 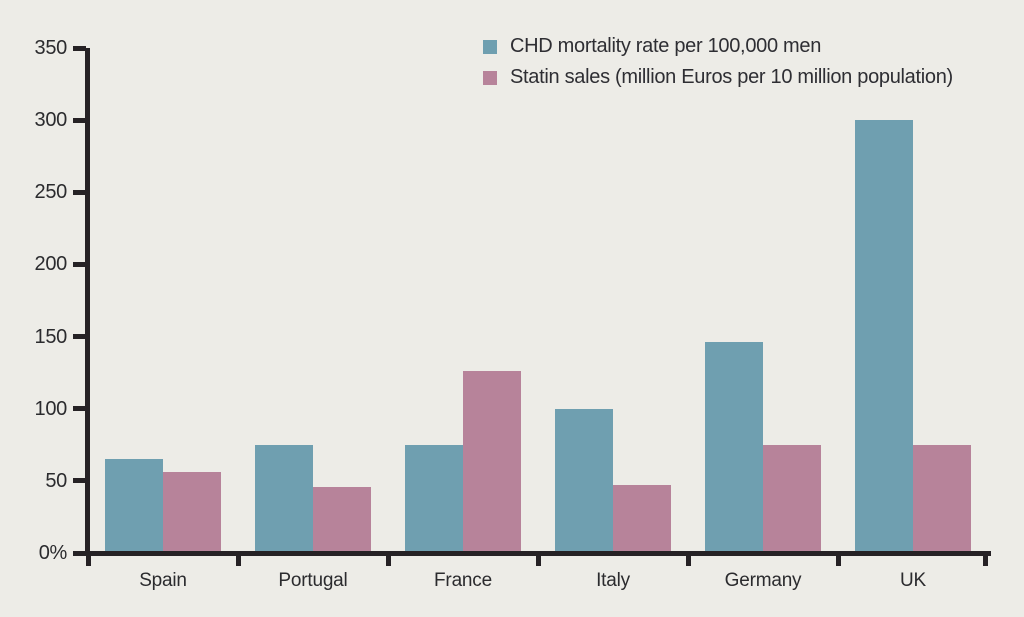 I want to click on y-tick-label: 0%, so click(x=53, y=553).